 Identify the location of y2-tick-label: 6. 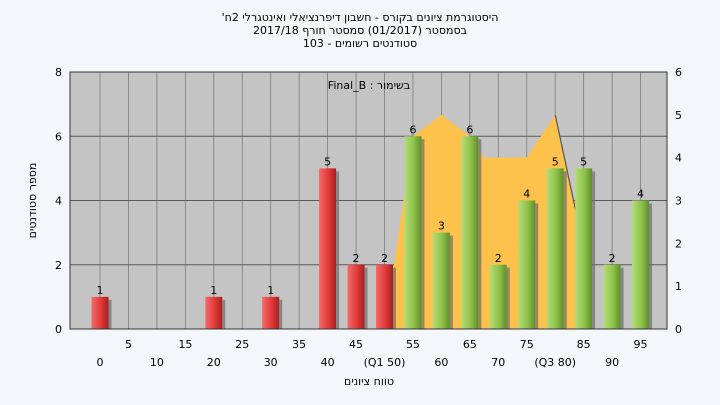
(678, 72).